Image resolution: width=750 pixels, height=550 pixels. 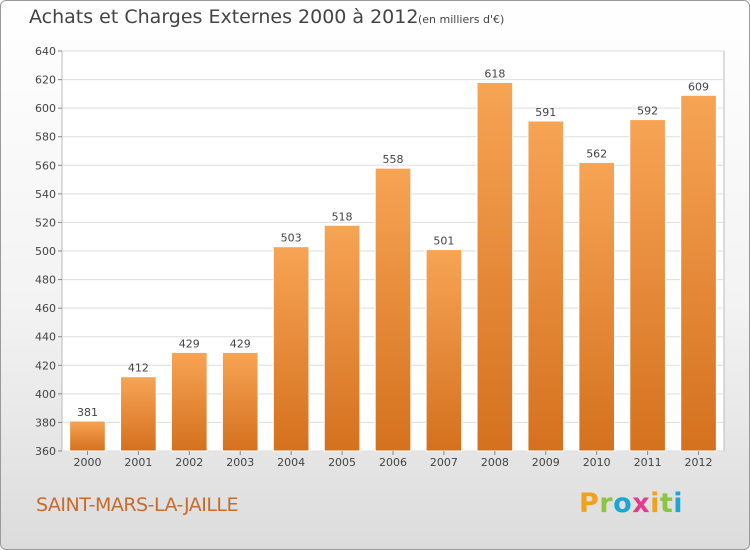 I want to click on y-tick-label: 500, so click(x=45, y=251).